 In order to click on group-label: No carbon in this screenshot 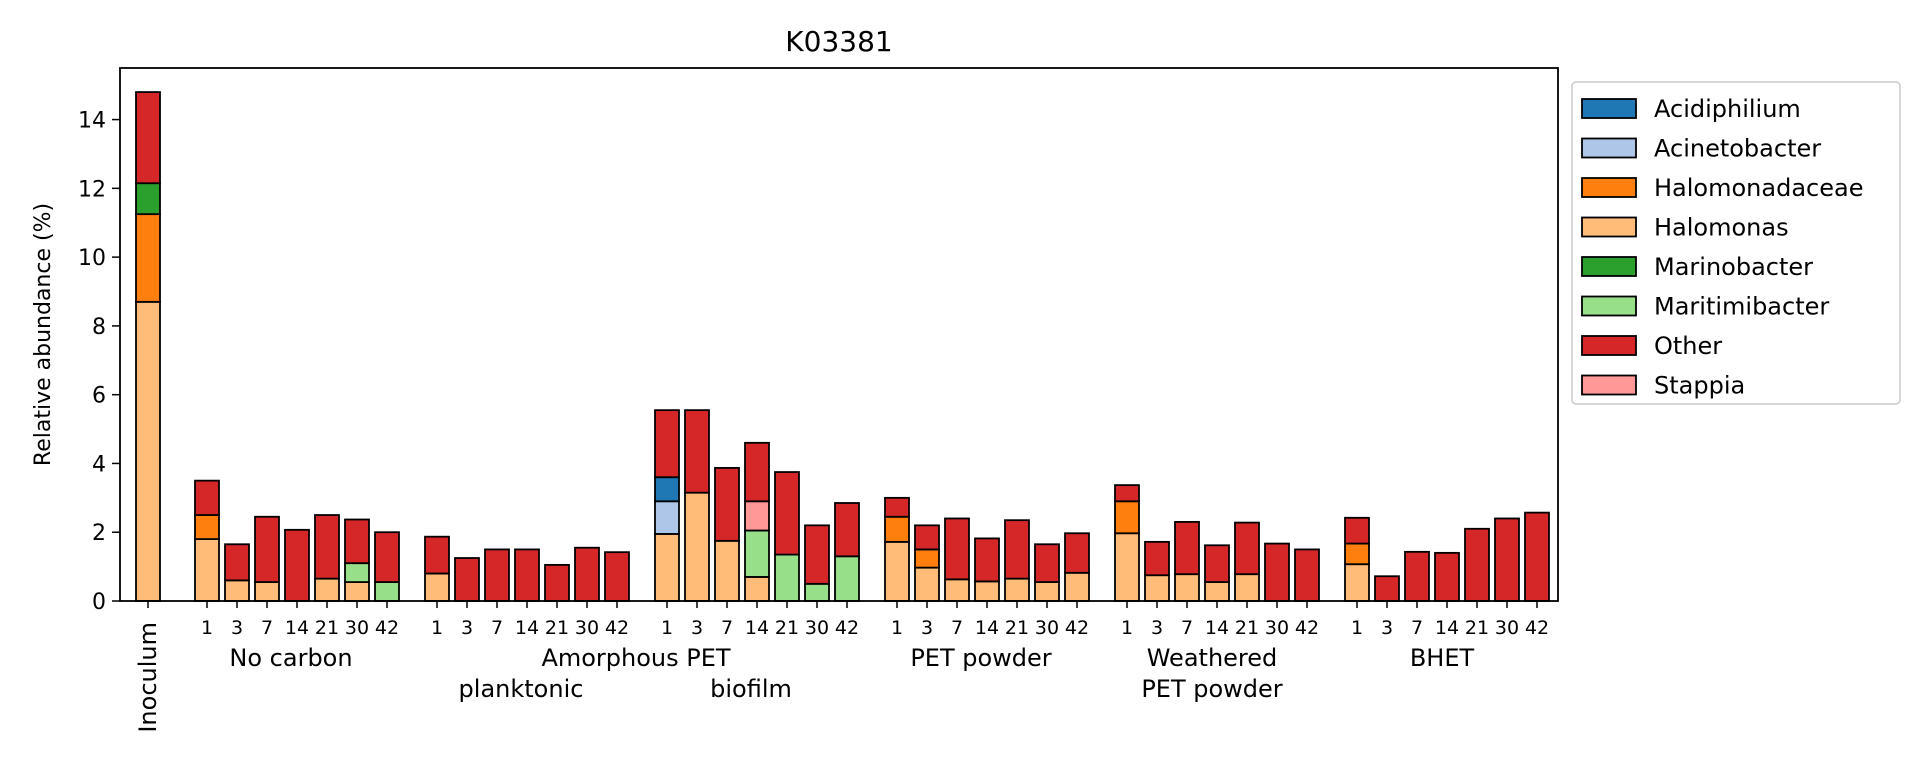, I will do `click(290, 658)`.